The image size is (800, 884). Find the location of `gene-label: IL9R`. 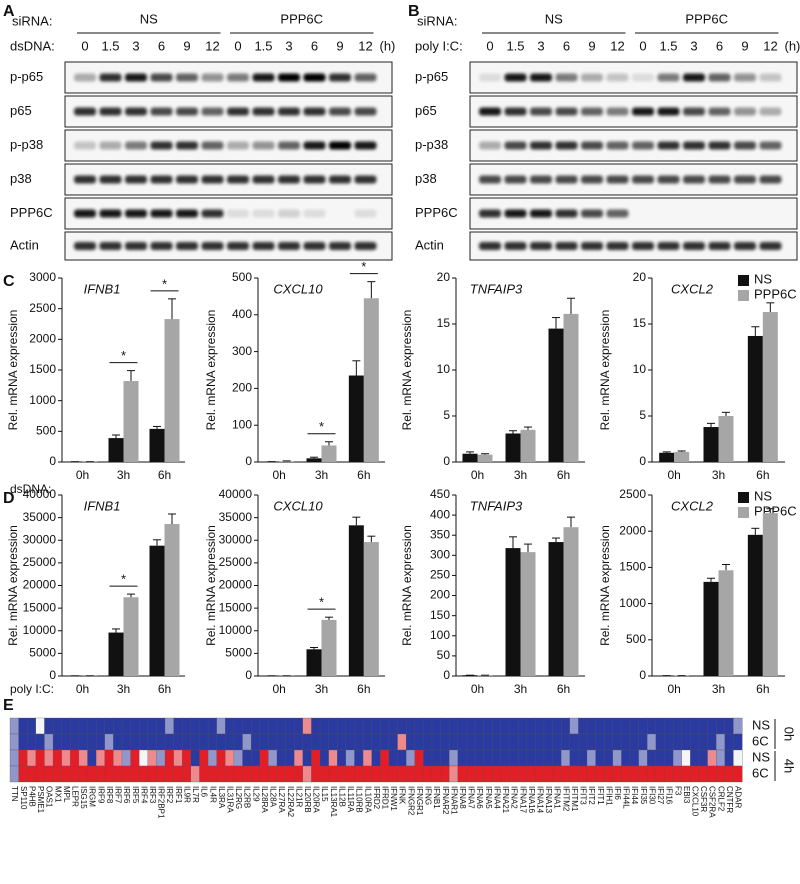

gene-label: IL9R is located at coordinates (186, 794).